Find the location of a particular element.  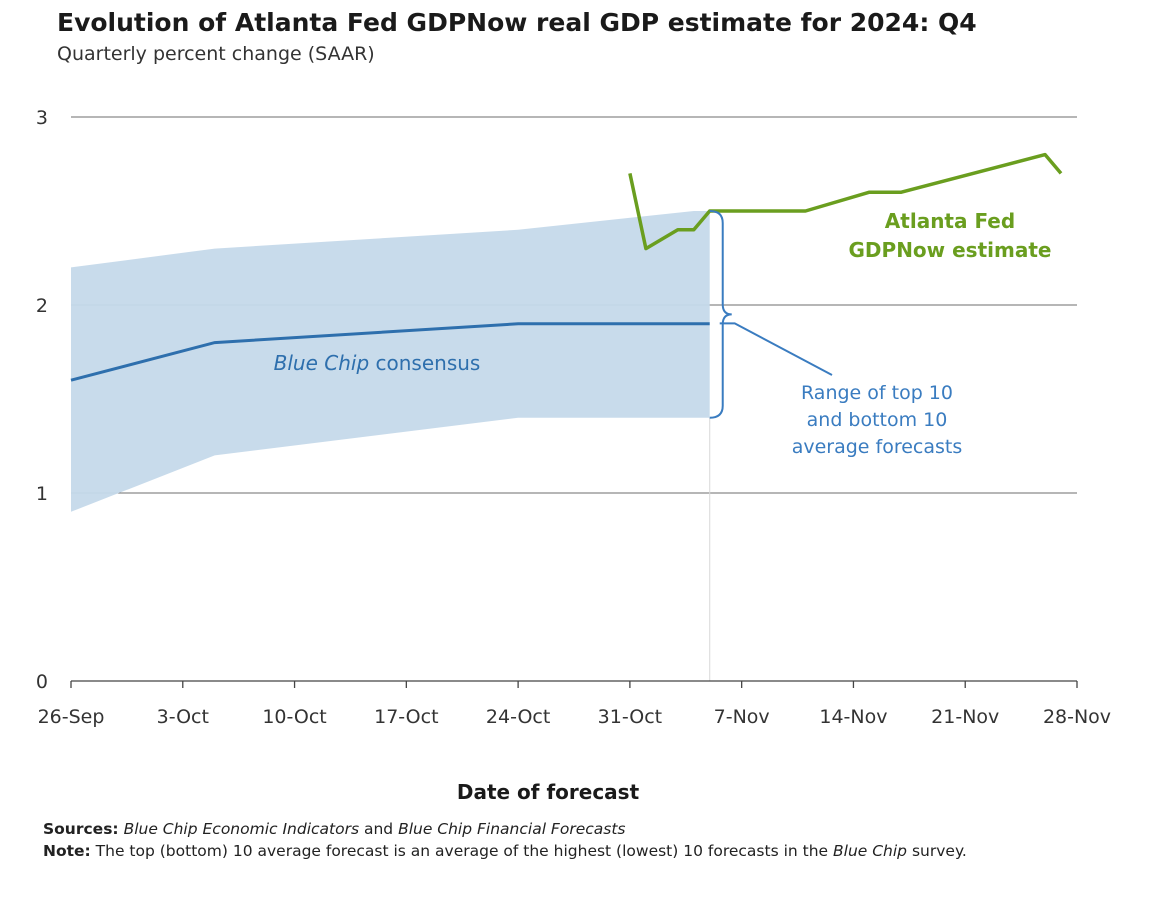

y-tick-label-3: 3 is located at coordinates (42, 118).